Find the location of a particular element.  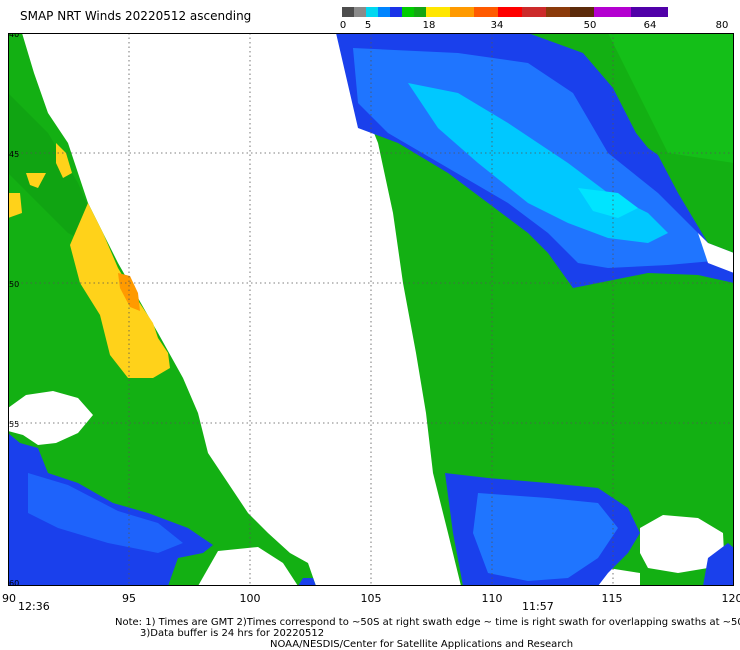

y-tick-label: 55 is located at coordinates (14, 424).